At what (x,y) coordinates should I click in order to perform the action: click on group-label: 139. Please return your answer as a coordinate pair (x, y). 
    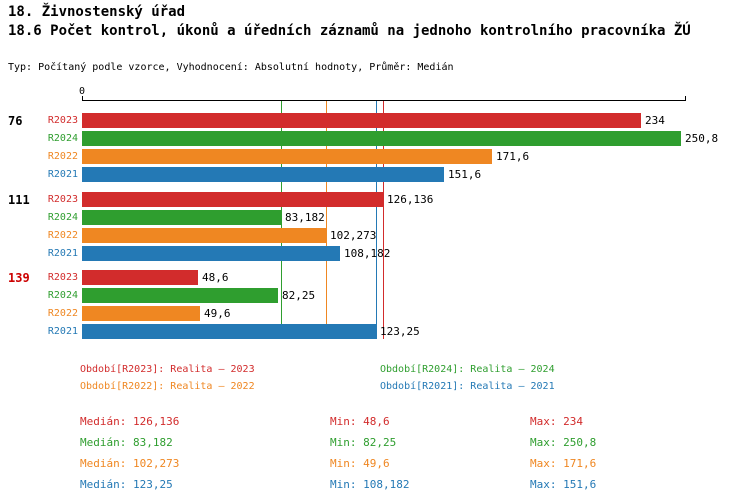
    Looking at the image, I should click on (19, 278).